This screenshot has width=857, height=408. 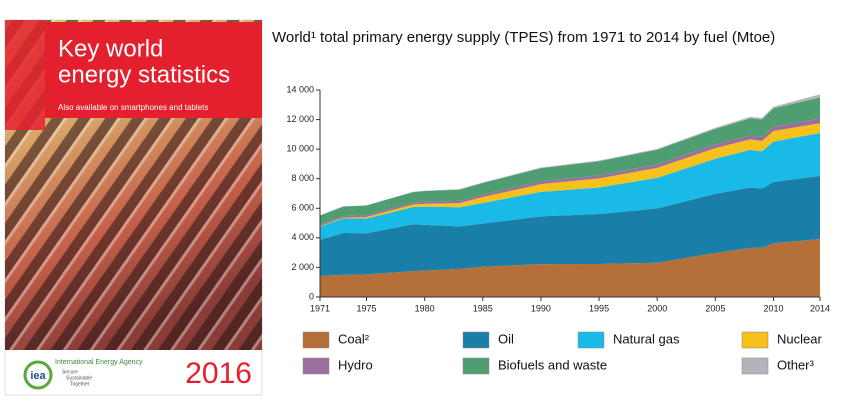 I want to click on legend-label: Coal², so click(x=354, y=338).